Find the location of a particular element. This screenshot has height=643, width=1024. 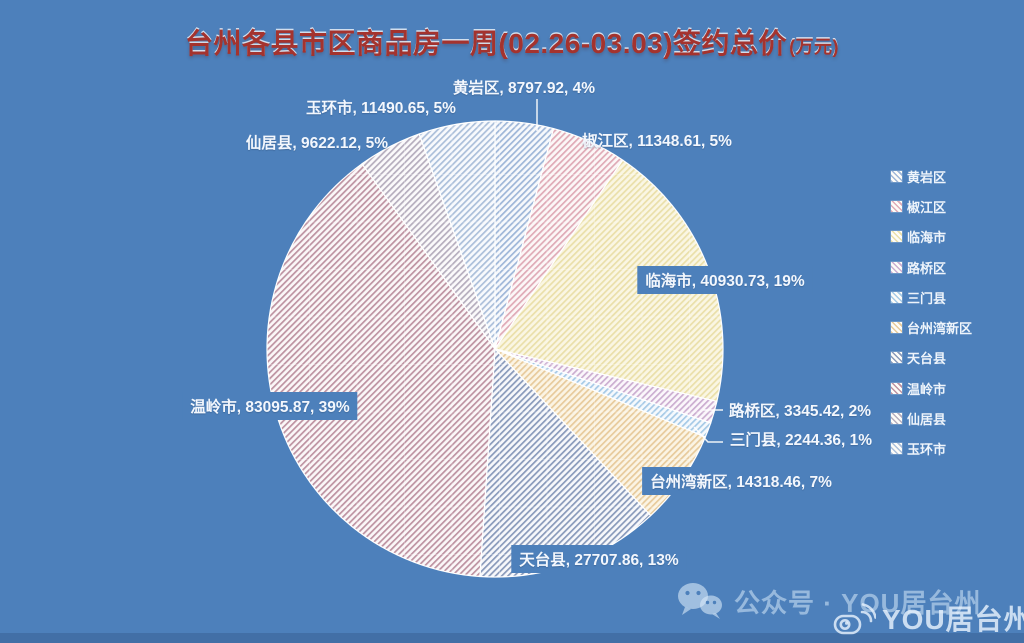

legend-item-label: 临海市 is located at coordinates (927, 238).